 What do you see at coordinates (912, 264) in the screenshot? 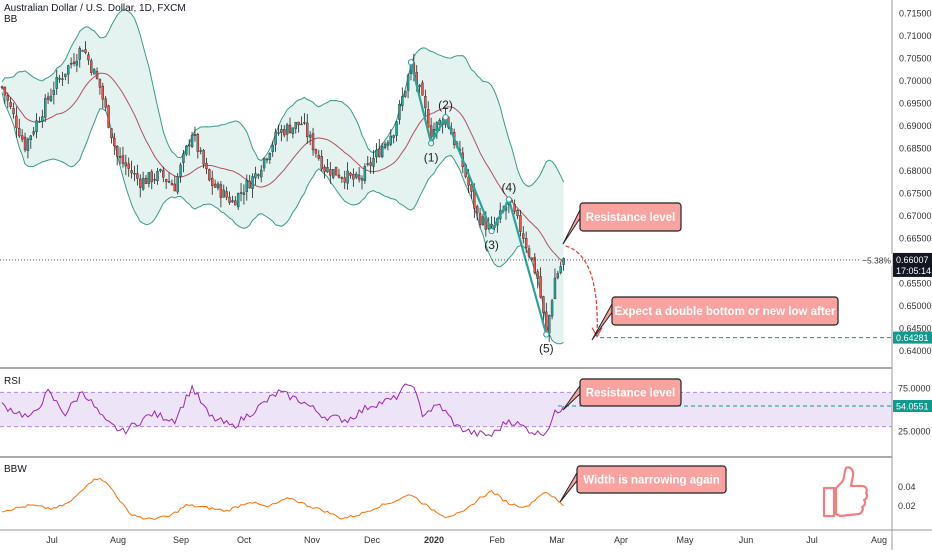
I see `current-price-tag` at bounding box center [912, 264].